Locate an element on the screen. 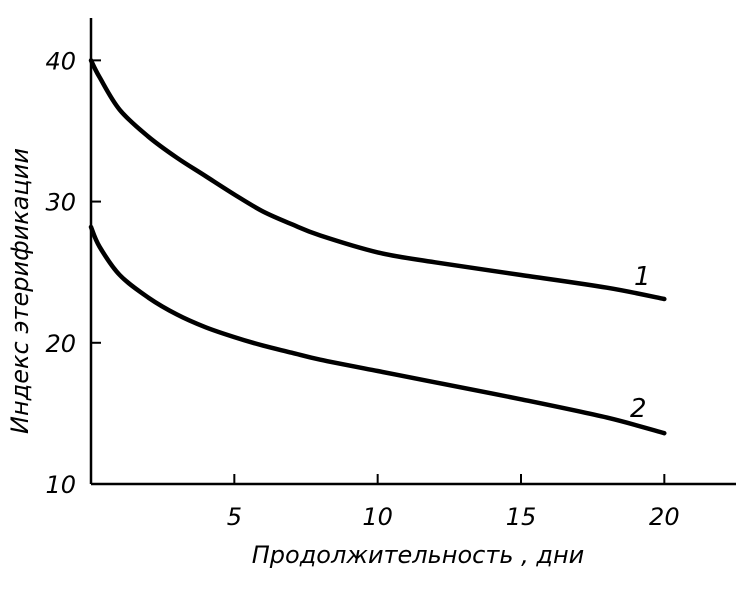 The image size is (741, 590). x-tick-label: 10 is located at coordinates (377, 517).